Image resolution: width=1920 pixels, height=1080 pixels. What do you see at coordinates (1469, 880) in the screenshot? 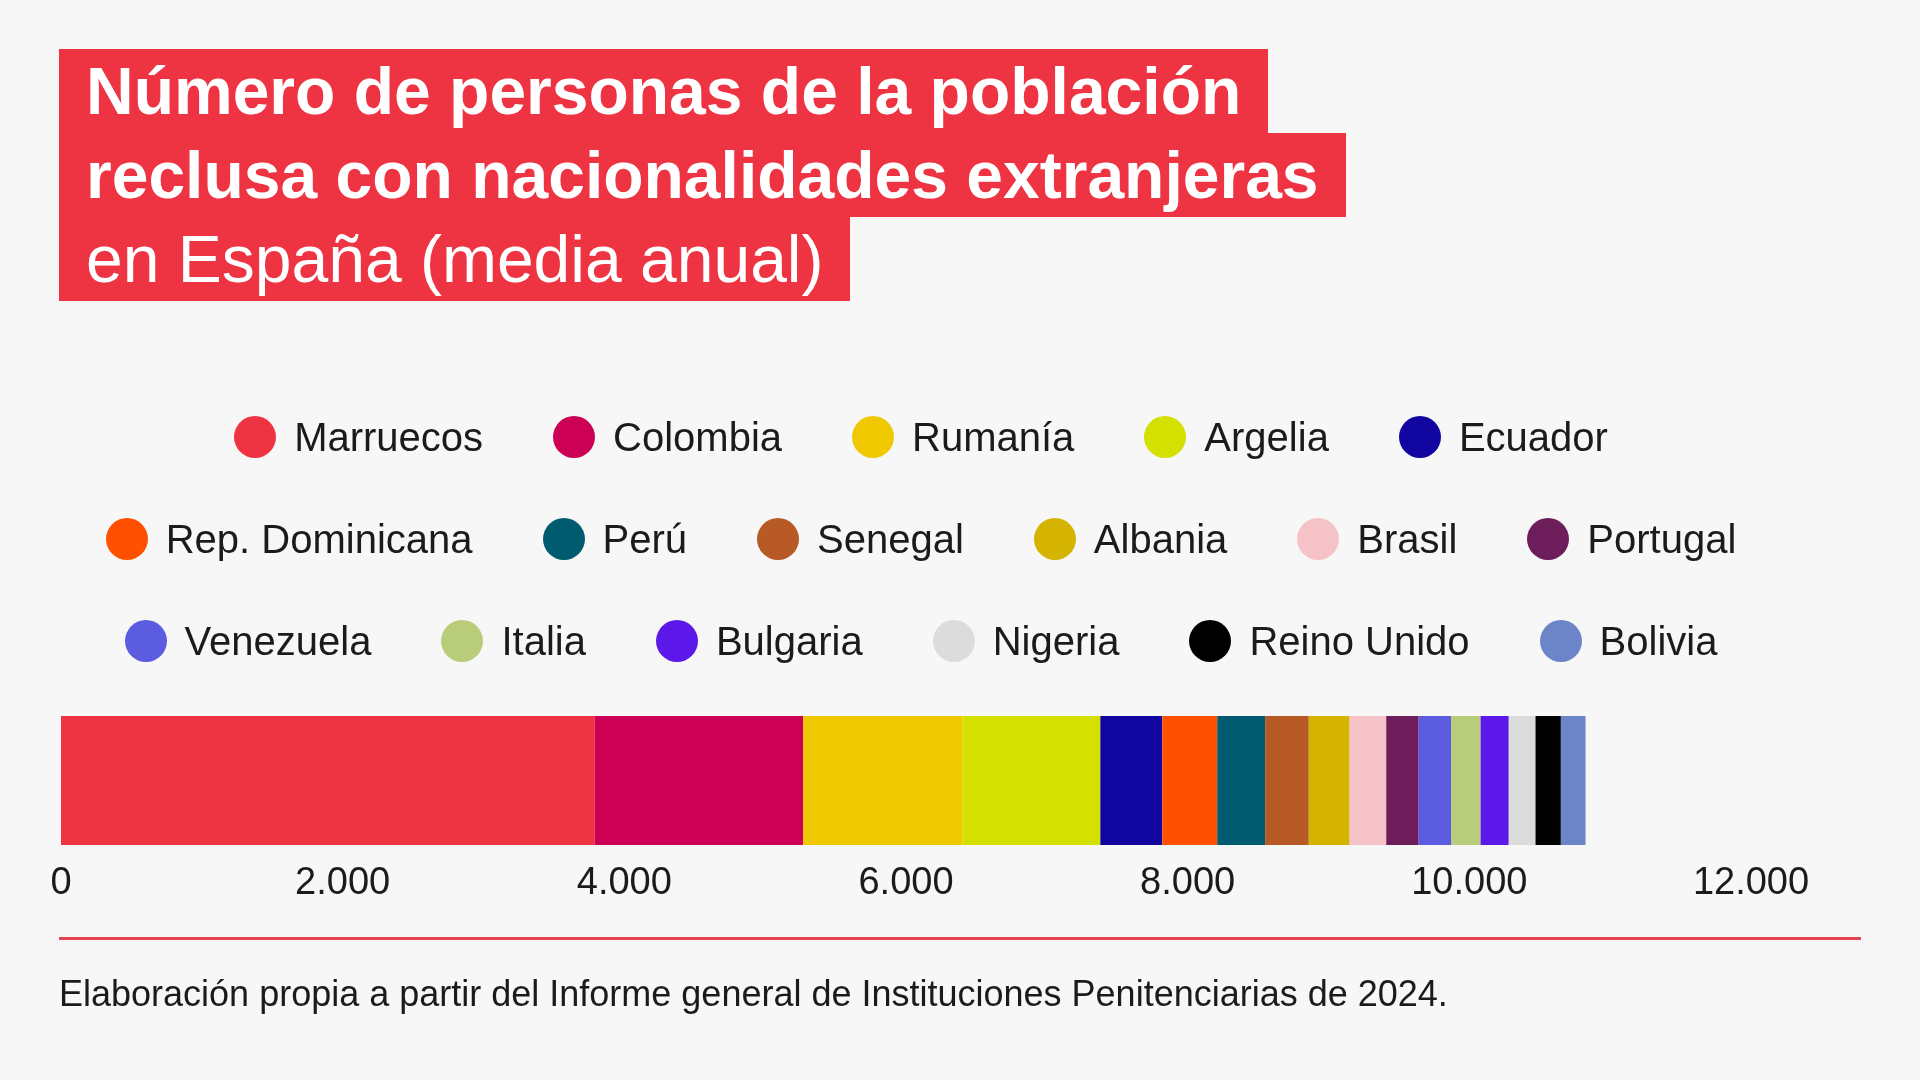
I see `x-tick-label: 10.000` at bounding box center [1469, 880].